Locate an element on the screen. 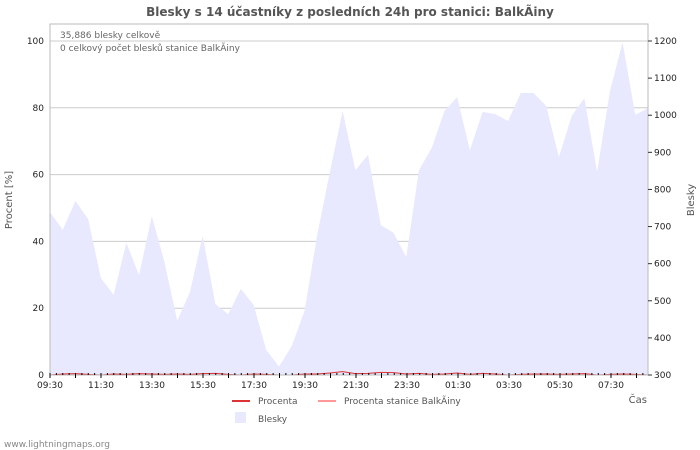 This screenshot has height=450, width=700. y-right-tick: 600 is located at coordinates (662, 265).